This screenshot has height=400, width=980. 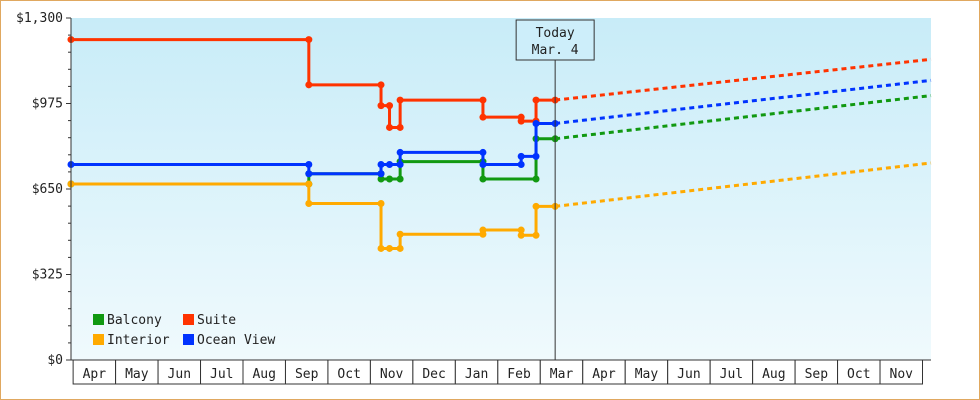 I want to click on x-tick-label: Jan, so click(x=476, y=374).